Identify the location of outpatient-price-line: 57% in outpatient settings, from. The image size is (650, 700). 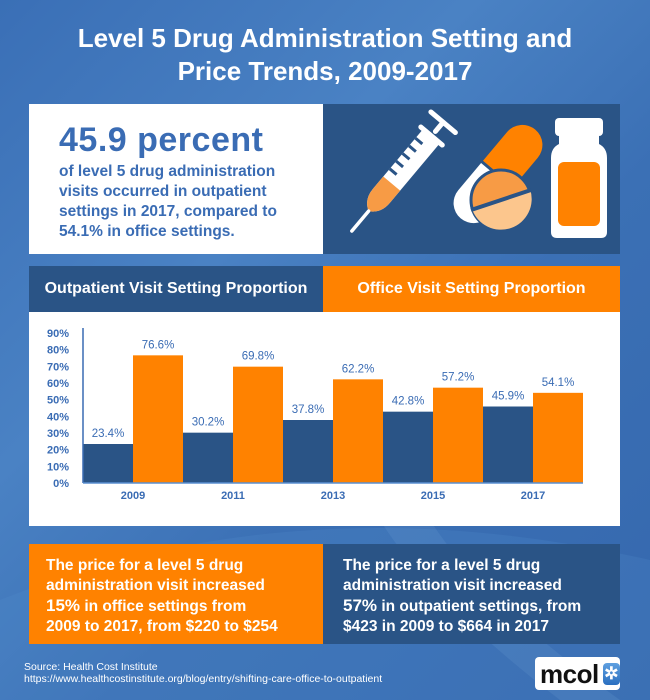
(481, 606).